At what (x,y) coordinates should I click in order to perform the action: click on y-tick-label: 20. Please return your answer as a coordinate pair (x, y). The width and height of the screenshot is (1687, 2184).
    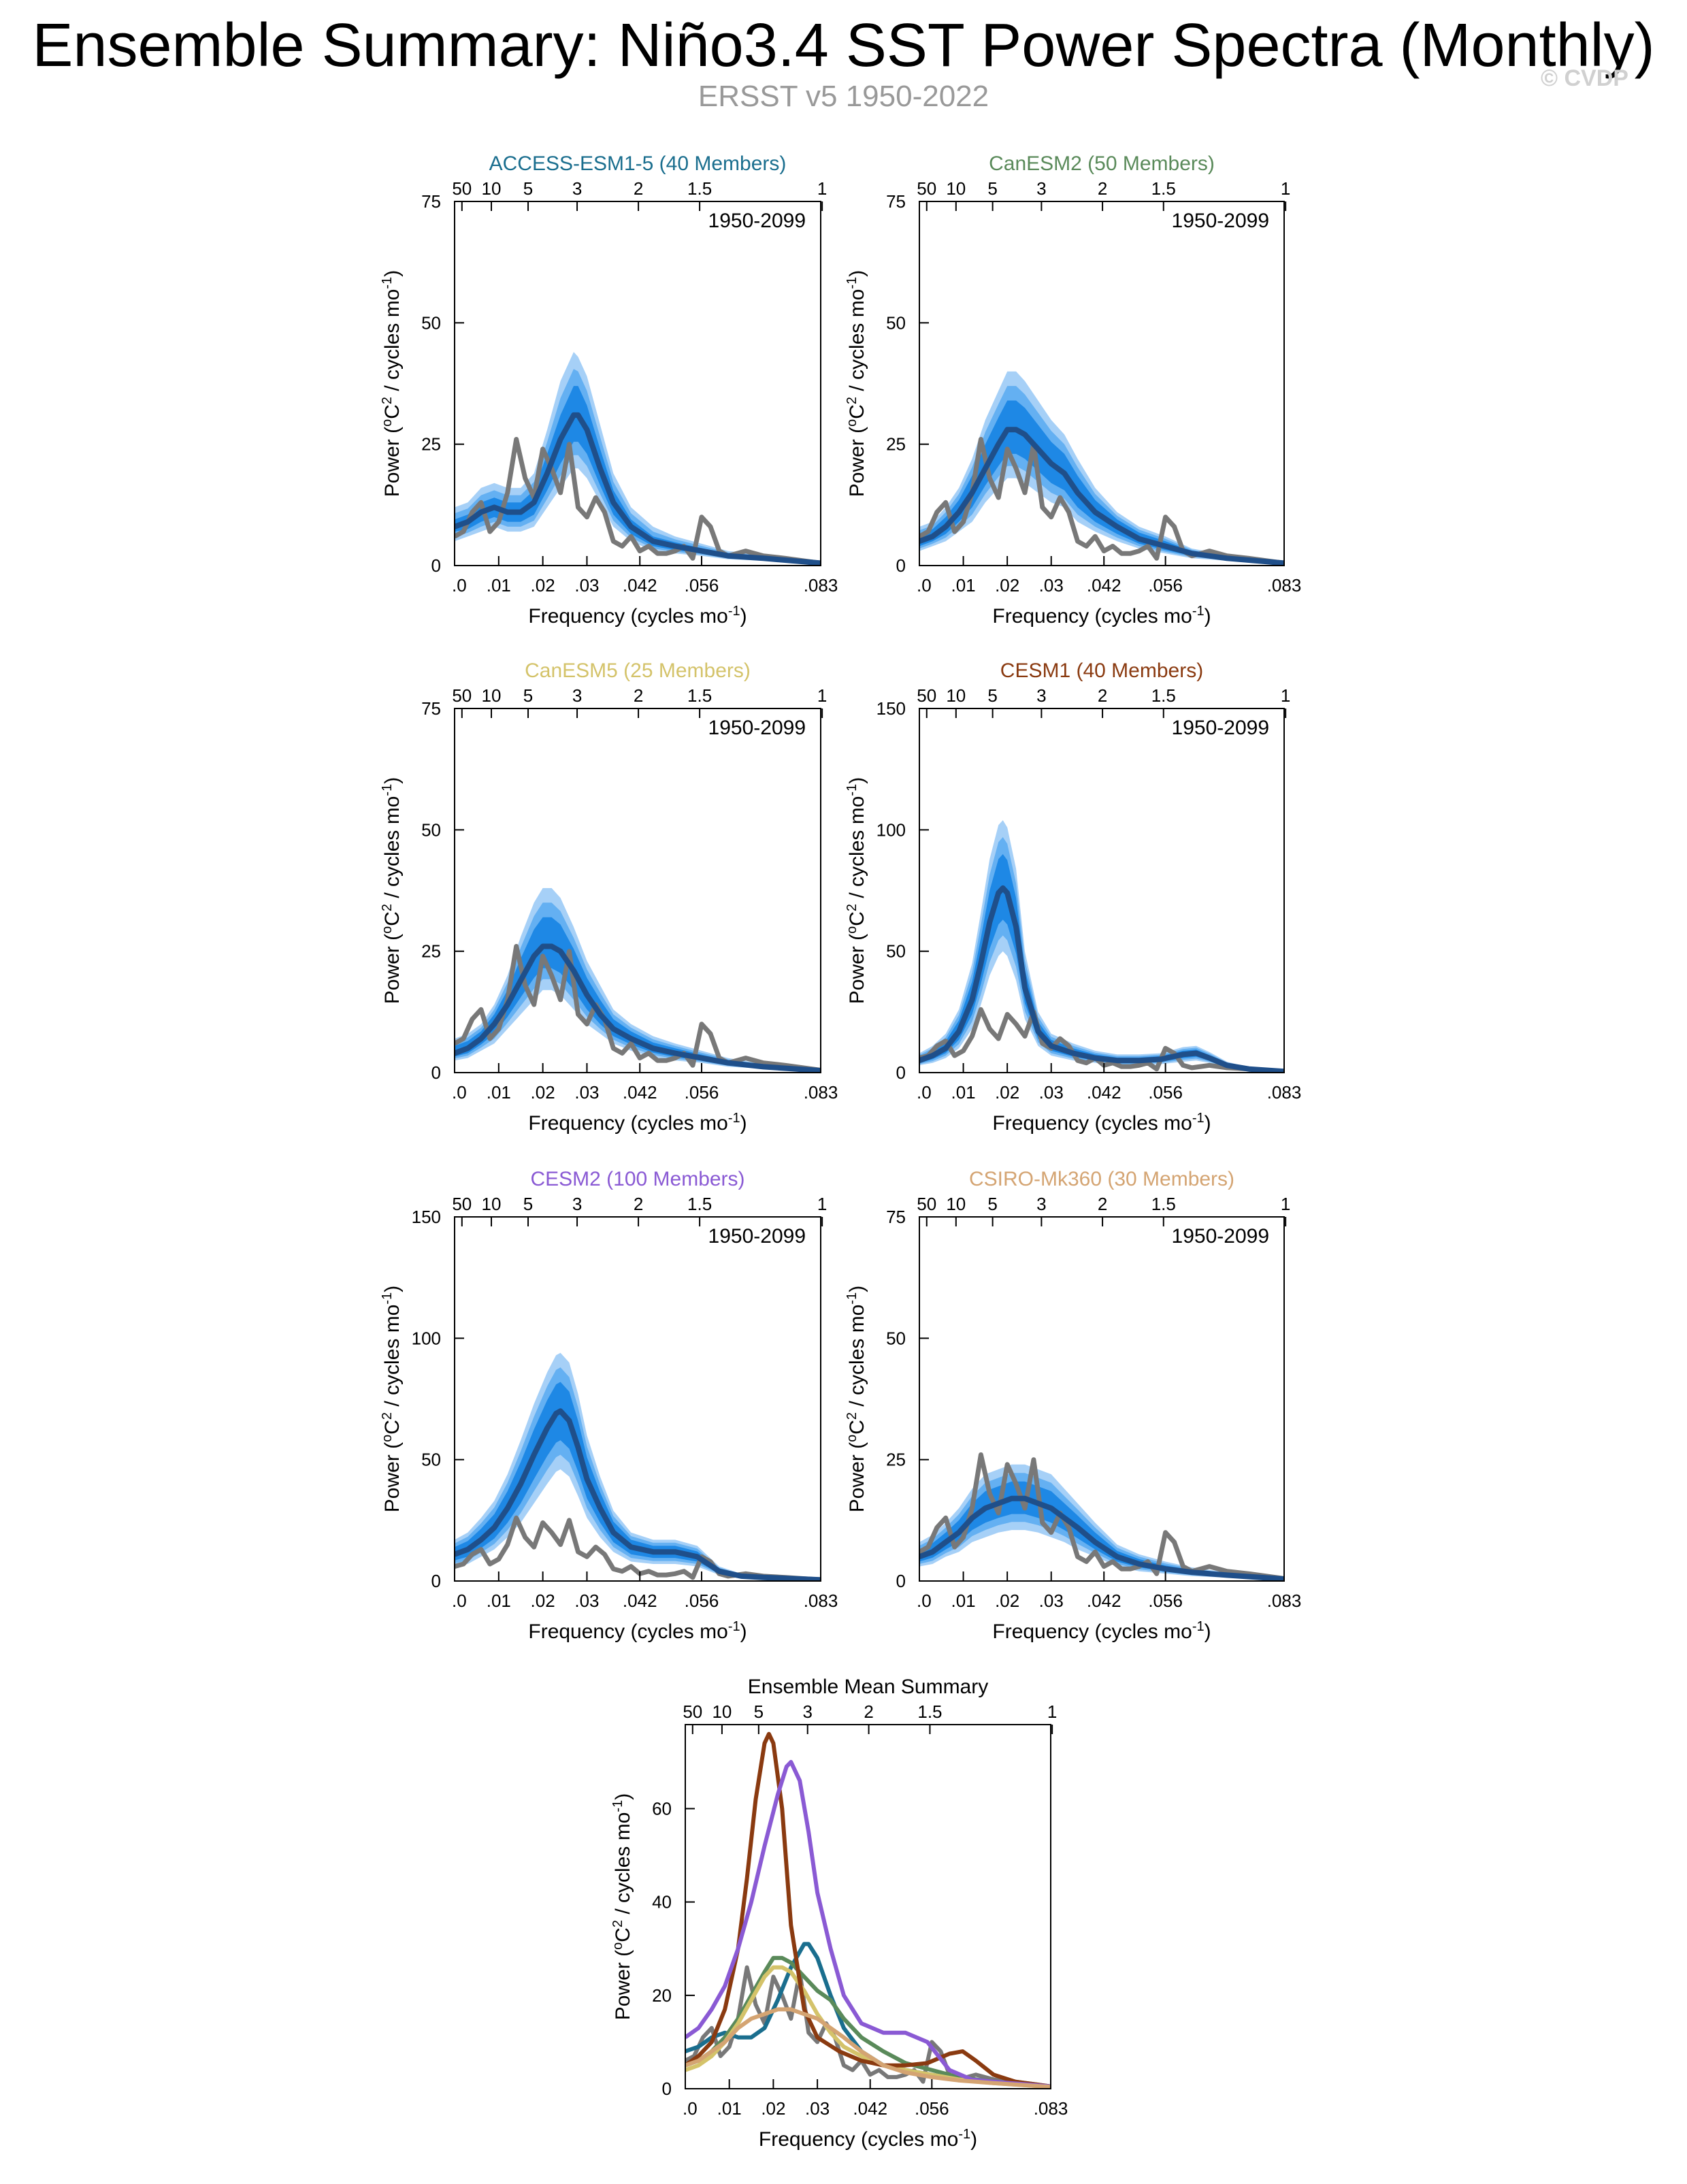
    Looking at the image, I should click on (662, 1996).